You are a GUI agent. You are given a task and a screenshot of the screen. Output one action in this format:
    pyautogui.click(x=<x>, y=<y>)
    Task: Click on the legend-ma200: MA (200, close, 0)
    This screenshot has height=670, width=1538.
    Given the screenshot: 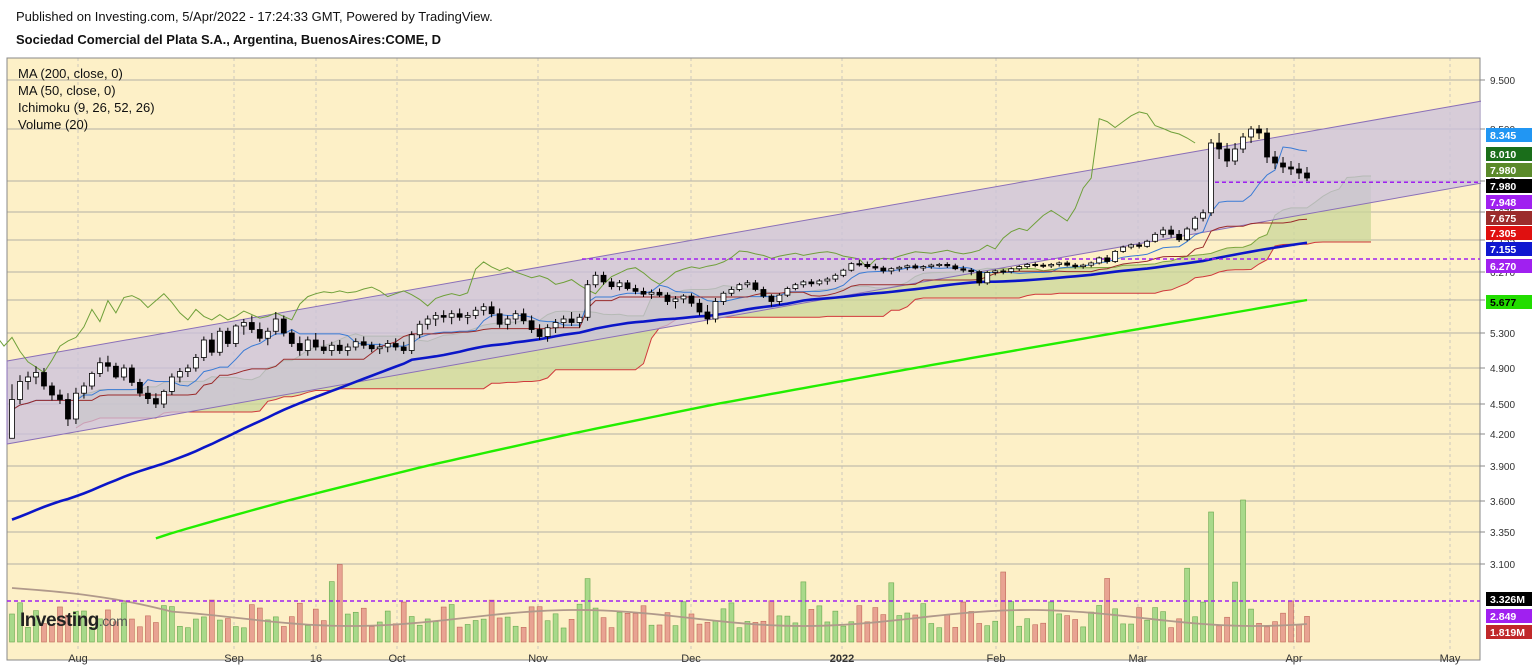 What is the action you would take?
    pyautogui.click(x=70, y=73)
    